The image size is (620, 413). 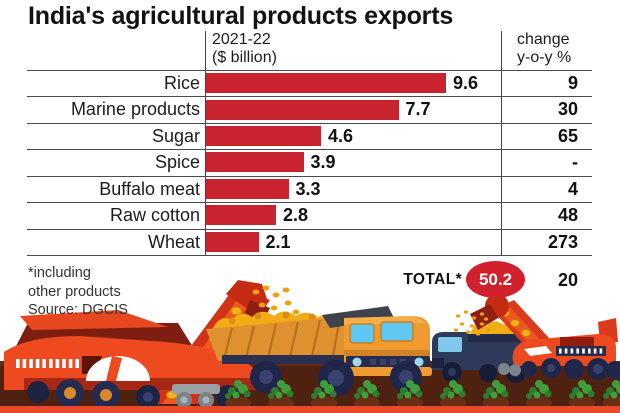 I want to click on change-value: 65, so click(x=567, y=135).